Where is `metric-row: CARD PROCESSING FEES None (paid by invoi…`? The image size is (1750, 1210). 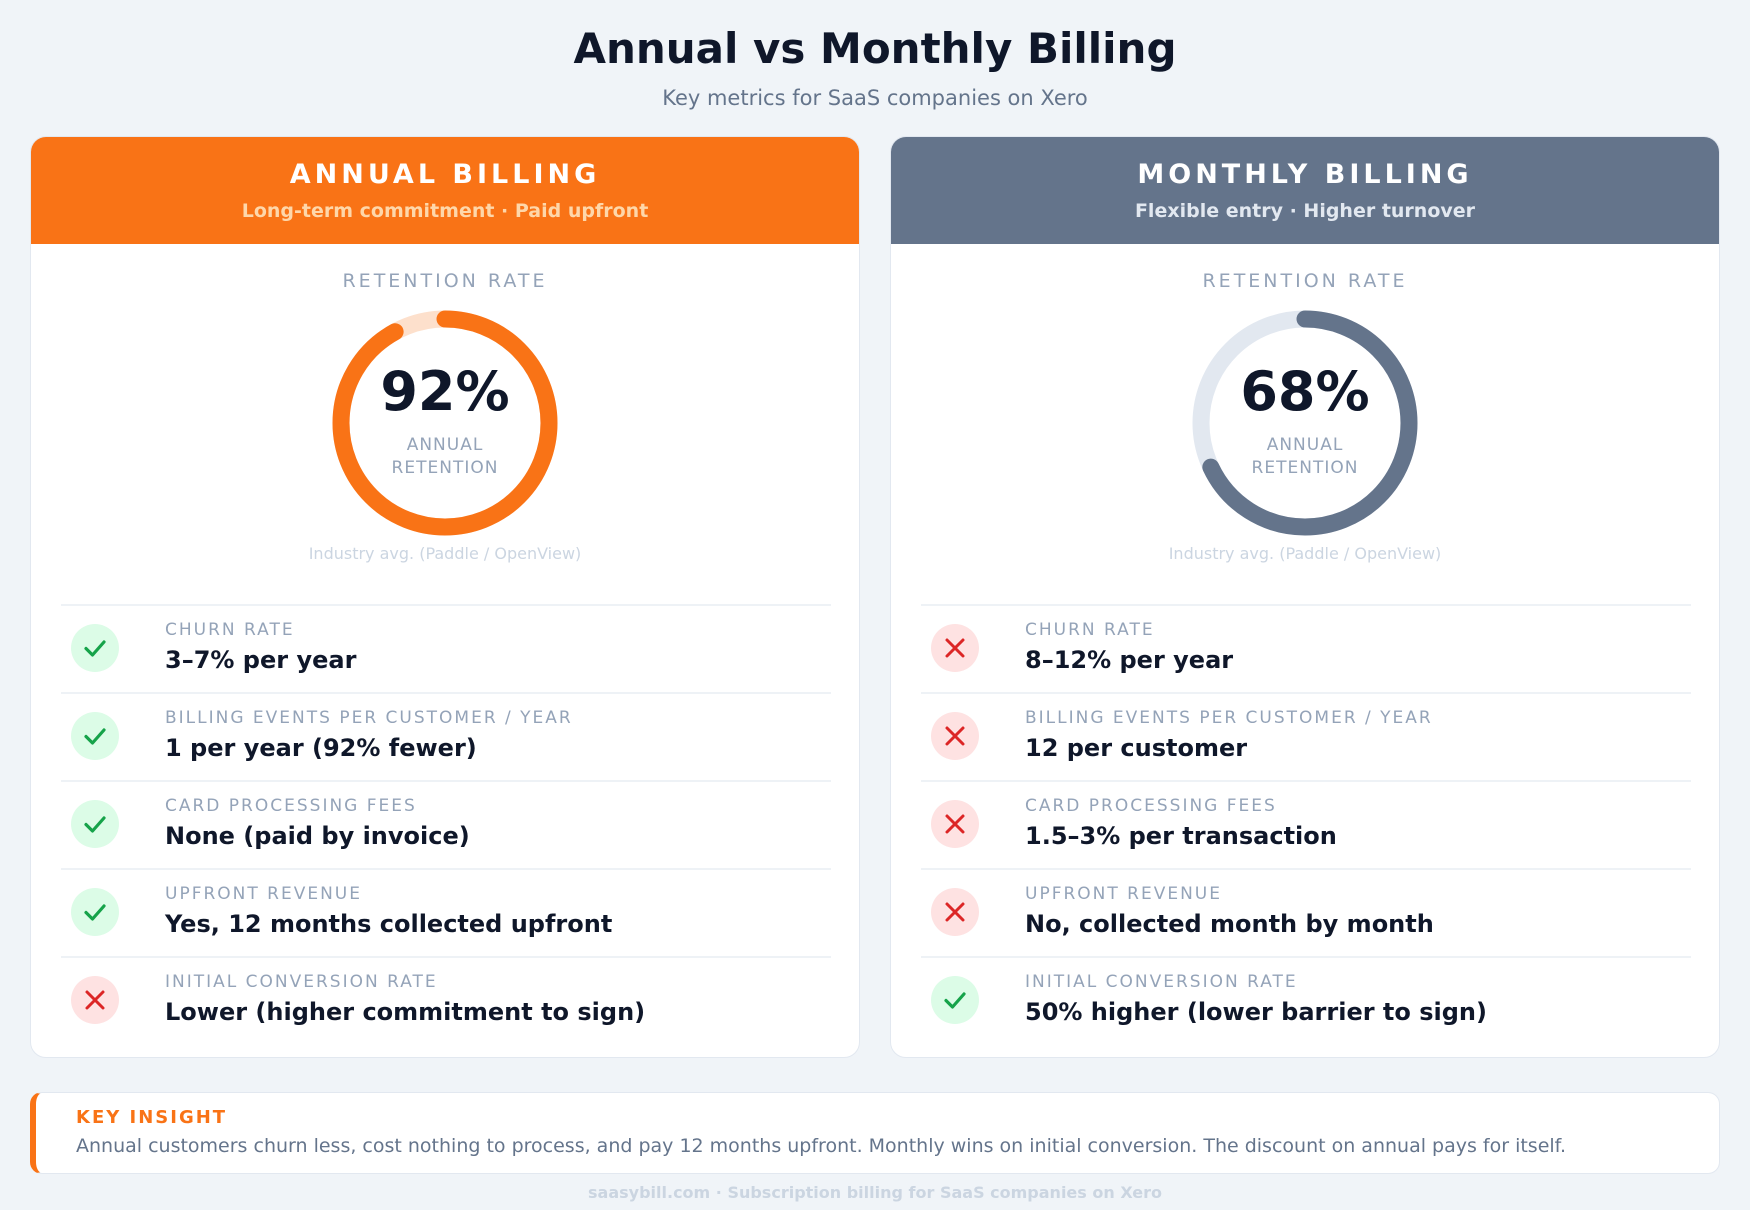 metric-row: CARD PROCESSING FEES None (paid by invoi… is located at coordinates (446, 824).